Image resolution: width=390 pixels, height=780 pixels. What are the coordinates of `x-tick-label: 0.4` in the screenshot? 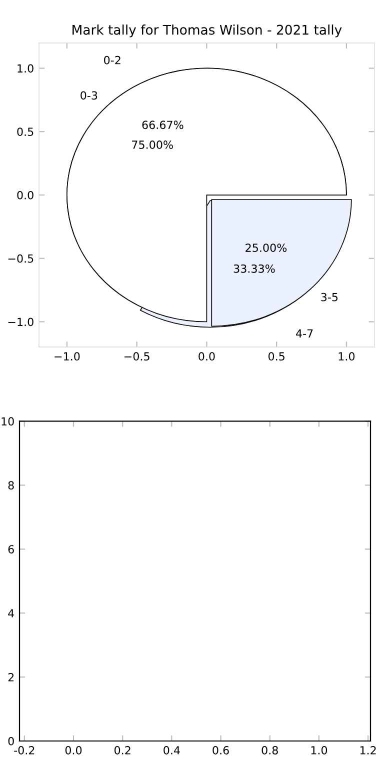 It's located at (172, 750).